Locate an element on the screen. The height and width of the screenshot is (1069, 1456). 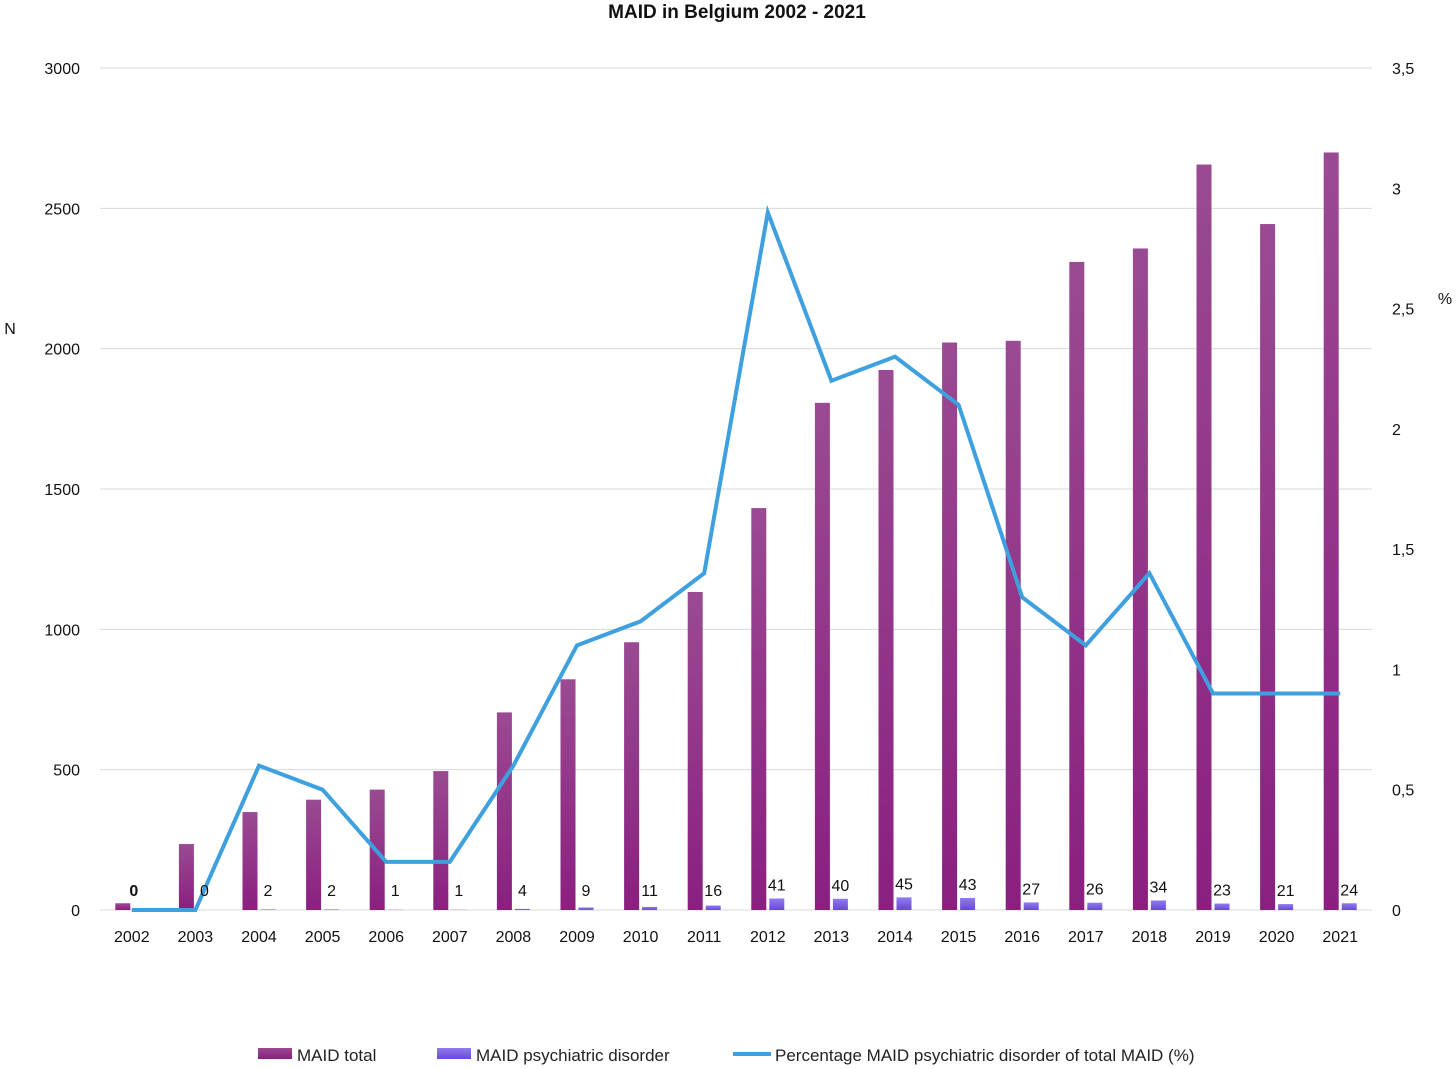
data-label: 43 is located at coordinates (968, 885).